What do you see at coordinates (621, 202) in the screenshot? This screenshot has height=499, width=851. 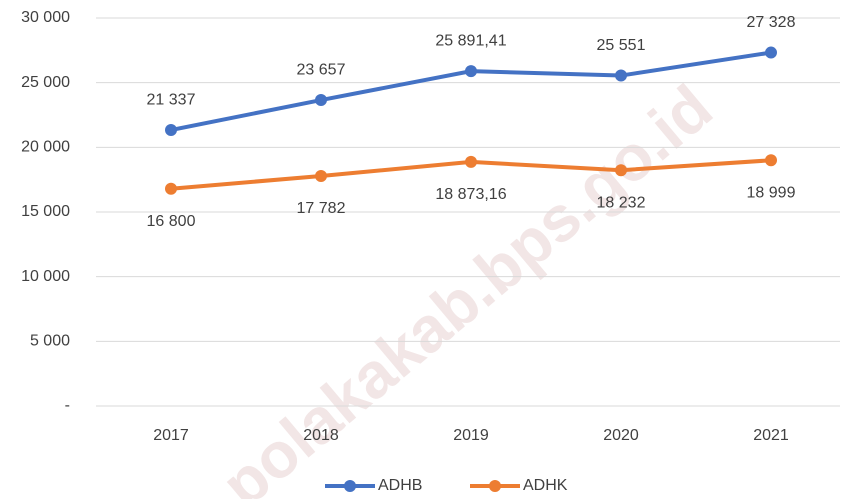 I see `data-label: 18 232` at bounding box center [621, 202].